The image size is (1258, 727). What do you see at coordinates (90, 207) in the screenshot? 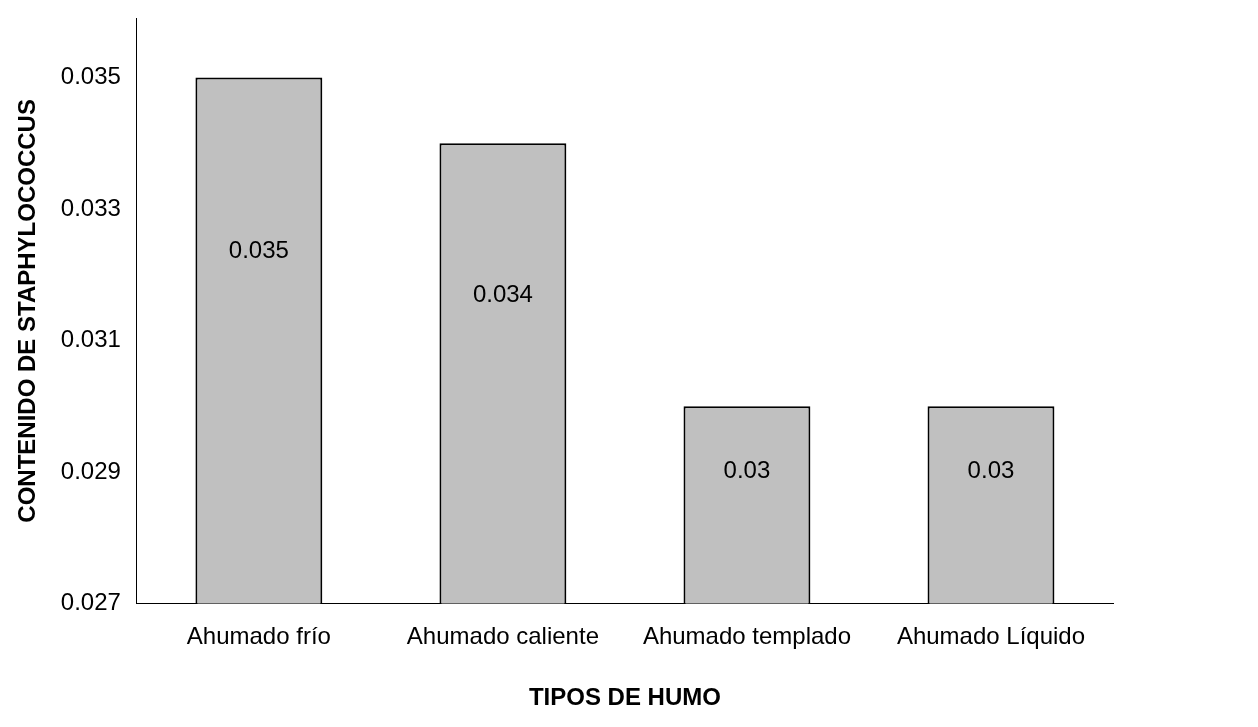
I see `y-tick-label: 0.033` at bounding box center [90, 207].